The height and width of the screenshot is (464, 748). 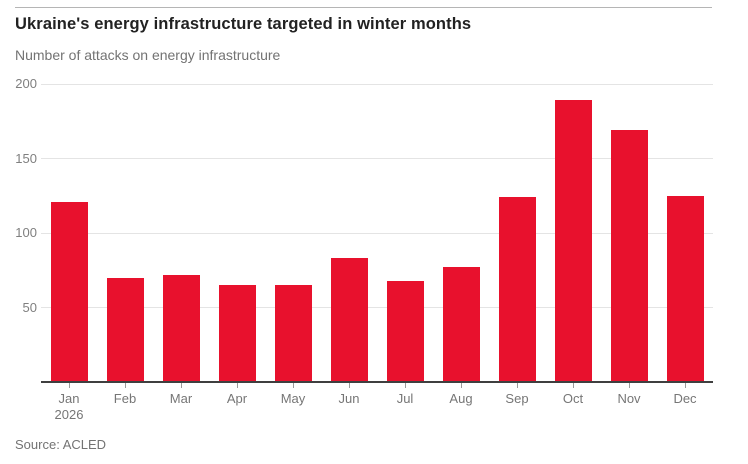 I want to click on x-axis-label-dec: Dec, so click(x=685, y=398).